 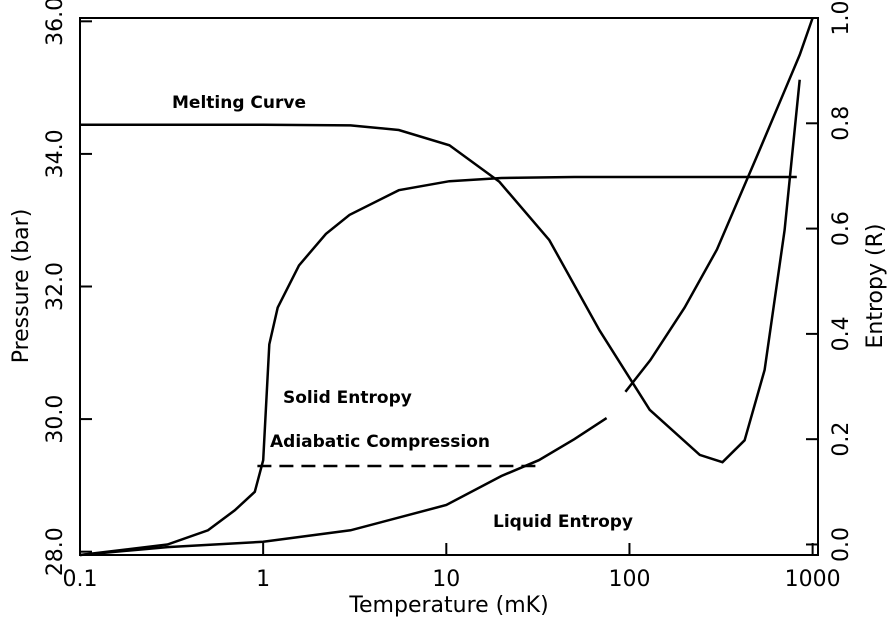 I want to click on x-tick-label: 1000, so click(x=813, y=579).